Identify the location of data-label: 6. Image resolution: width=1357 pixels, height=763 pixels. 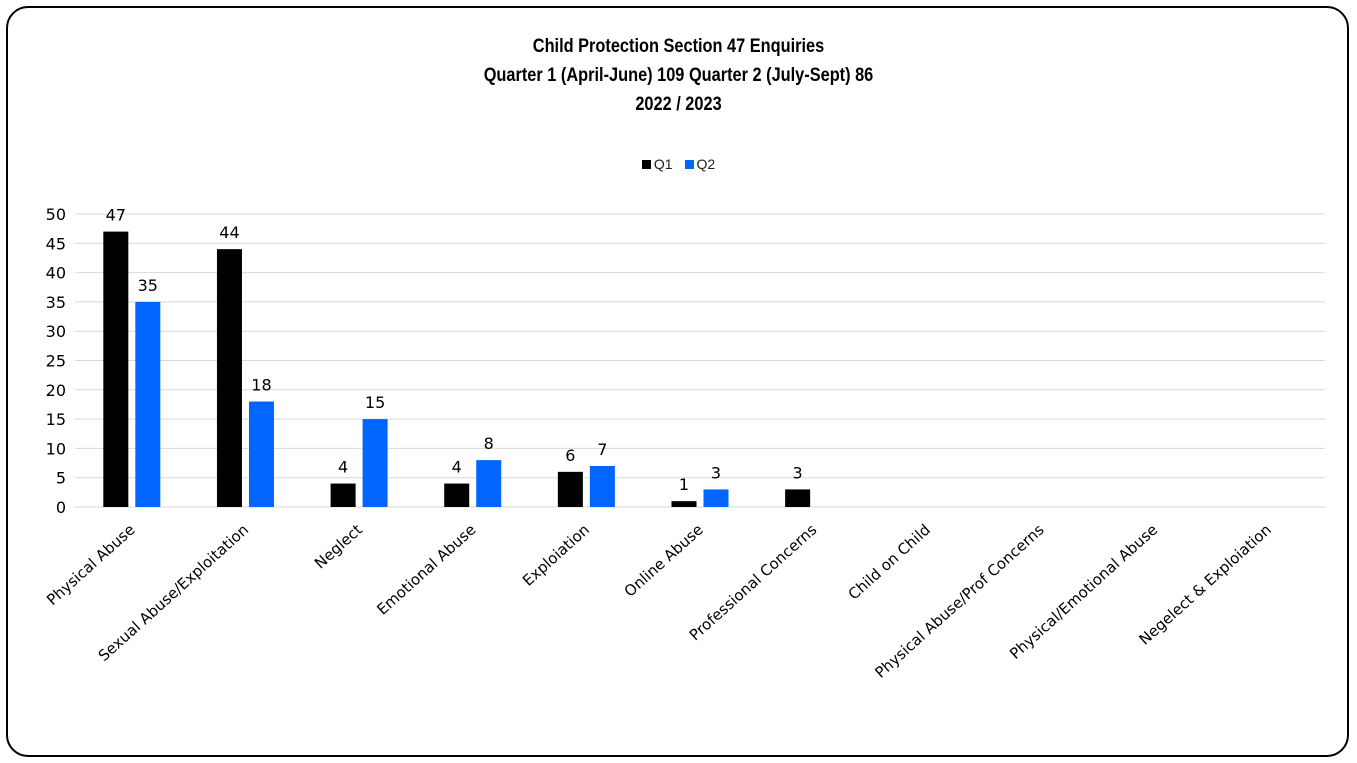
(570, 455).